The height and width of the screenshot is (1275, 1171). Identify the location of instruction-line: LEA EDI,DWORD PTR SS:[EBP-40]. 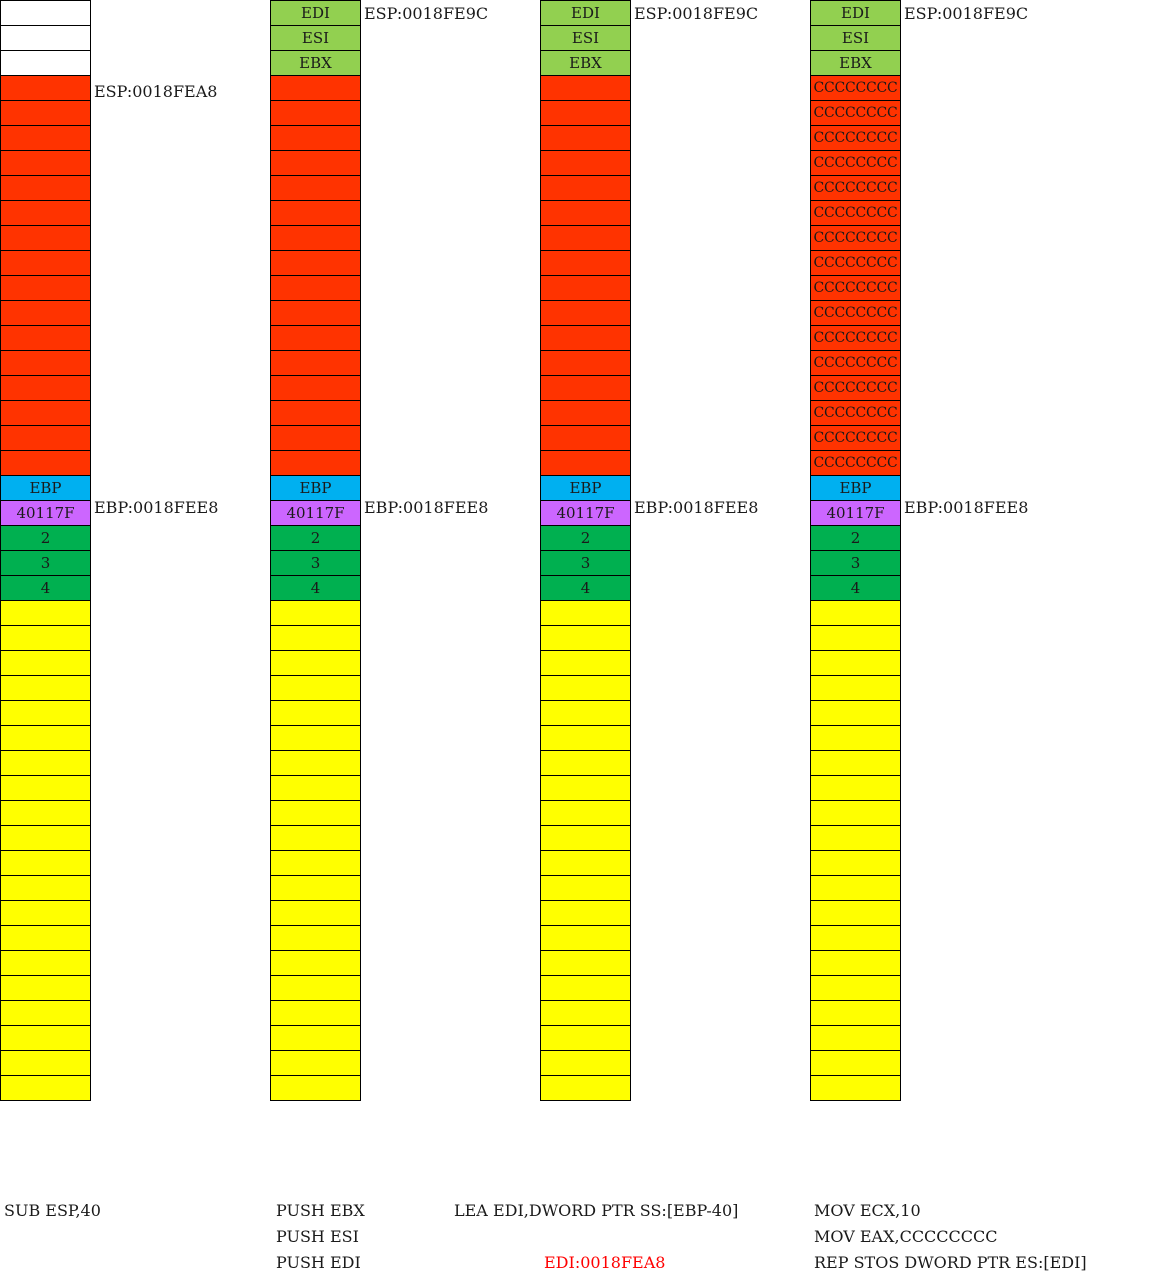
(596, 1210).